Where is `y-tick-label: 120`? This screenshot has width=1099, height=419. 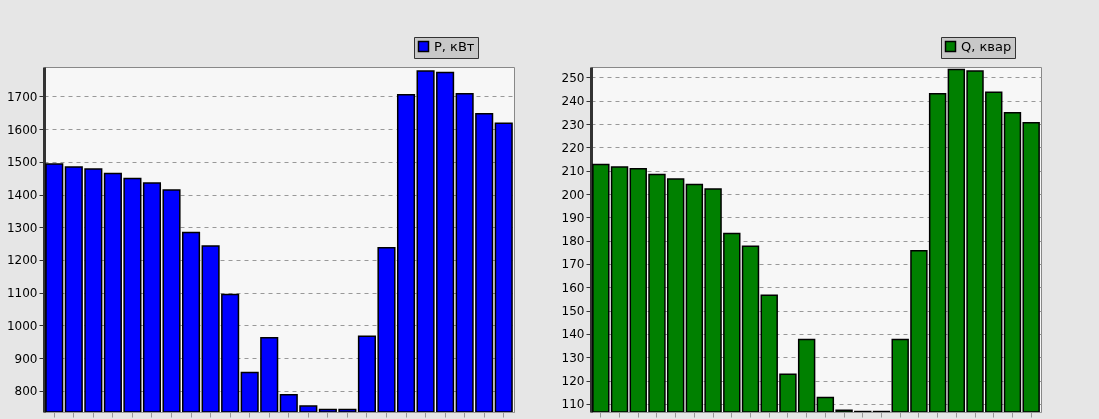 y-tick-label: 120 is located at coordinates (573, 381).